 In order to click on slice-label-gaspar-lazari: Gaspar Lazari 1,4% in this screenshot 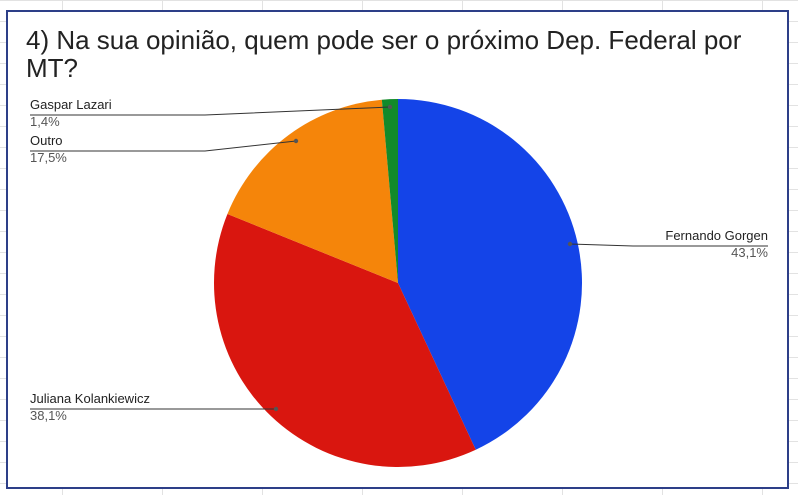, I will do `click(211, 113)`.